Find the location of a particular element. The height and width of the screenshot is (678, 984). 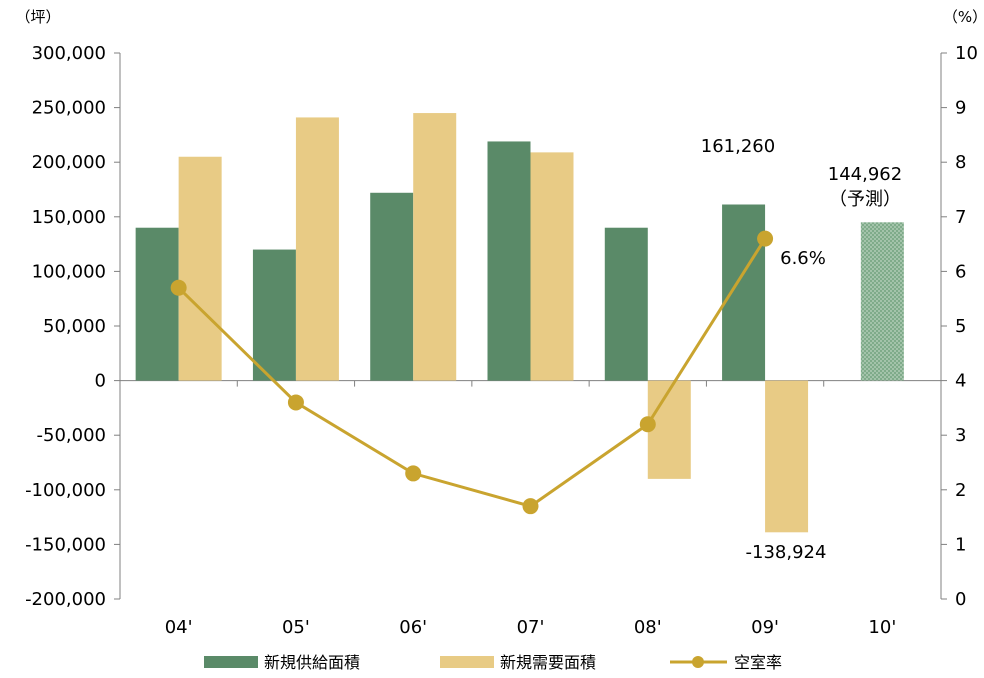

left-tick-label: 0 is located at coordinates (100, 381).